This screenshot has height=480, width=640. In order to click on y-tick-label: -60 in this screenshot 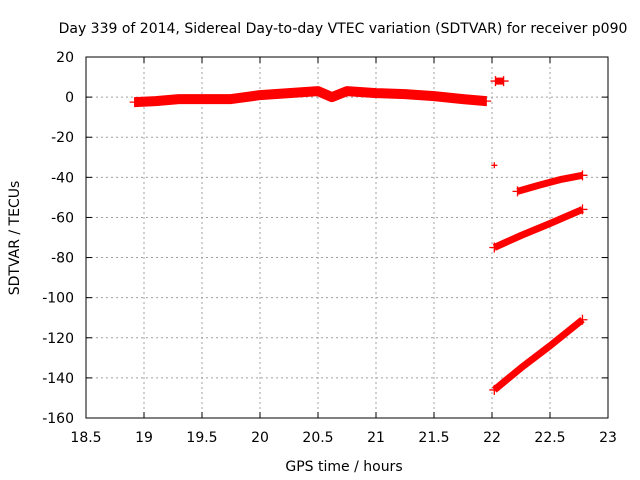, I will do `click(62, 218)`.